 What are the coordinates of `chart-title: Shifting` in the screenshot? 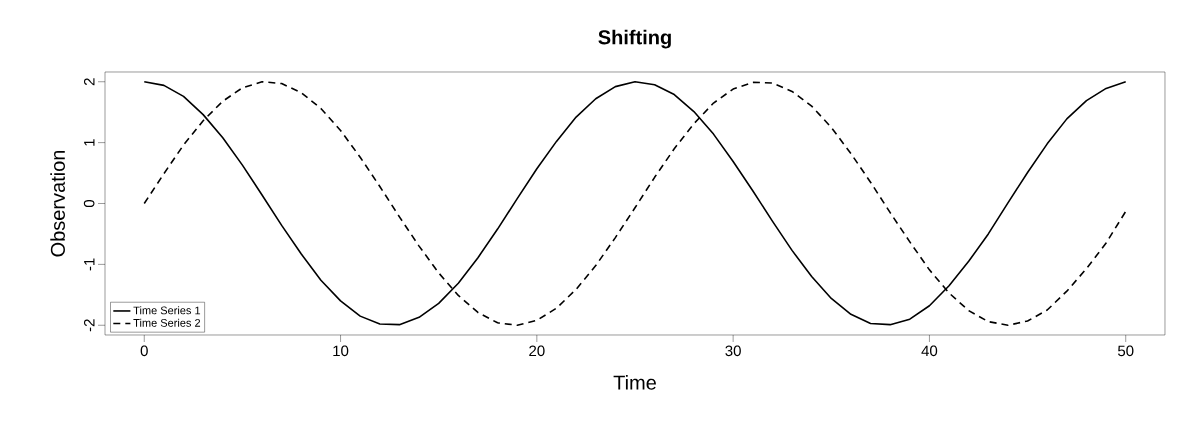 It's located at (634, 39).